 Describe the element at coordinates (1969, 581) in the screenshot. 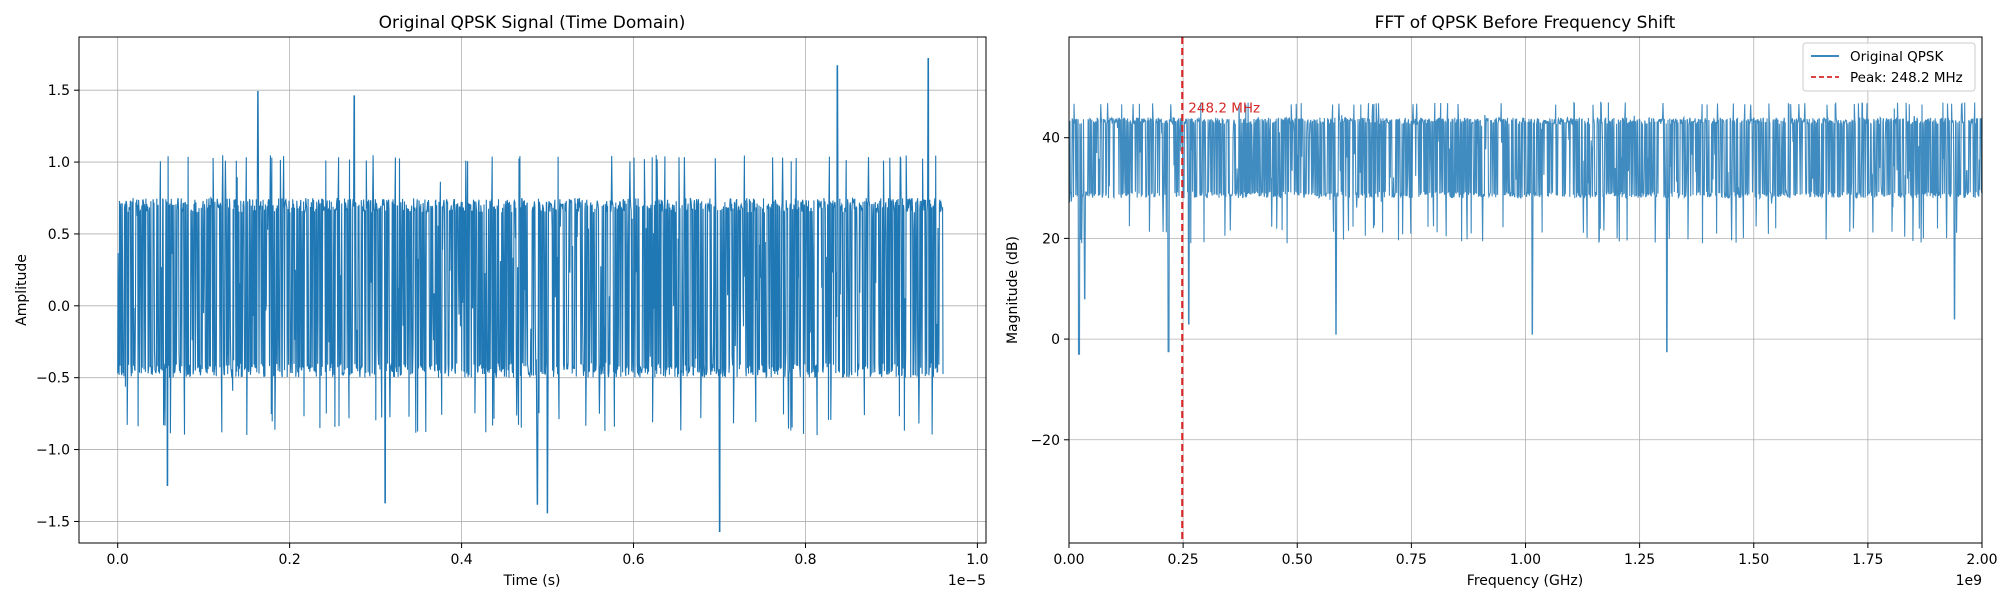

I see `fft-x-offset: 1e9` at that location.